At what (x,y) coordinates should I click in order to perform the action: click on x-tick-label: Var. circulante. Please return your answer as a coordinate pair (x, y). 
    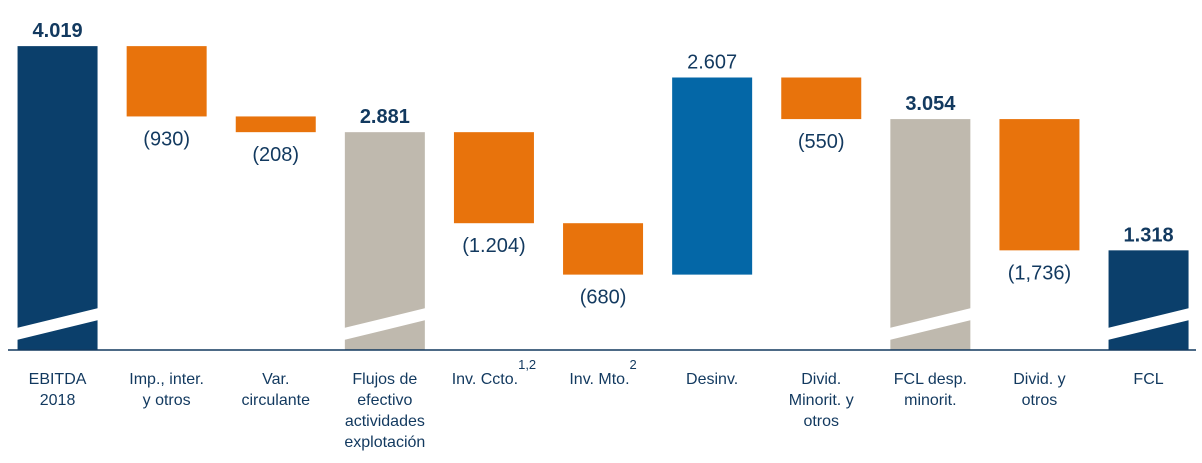
    Looking at the image, I should click on (276, 390).